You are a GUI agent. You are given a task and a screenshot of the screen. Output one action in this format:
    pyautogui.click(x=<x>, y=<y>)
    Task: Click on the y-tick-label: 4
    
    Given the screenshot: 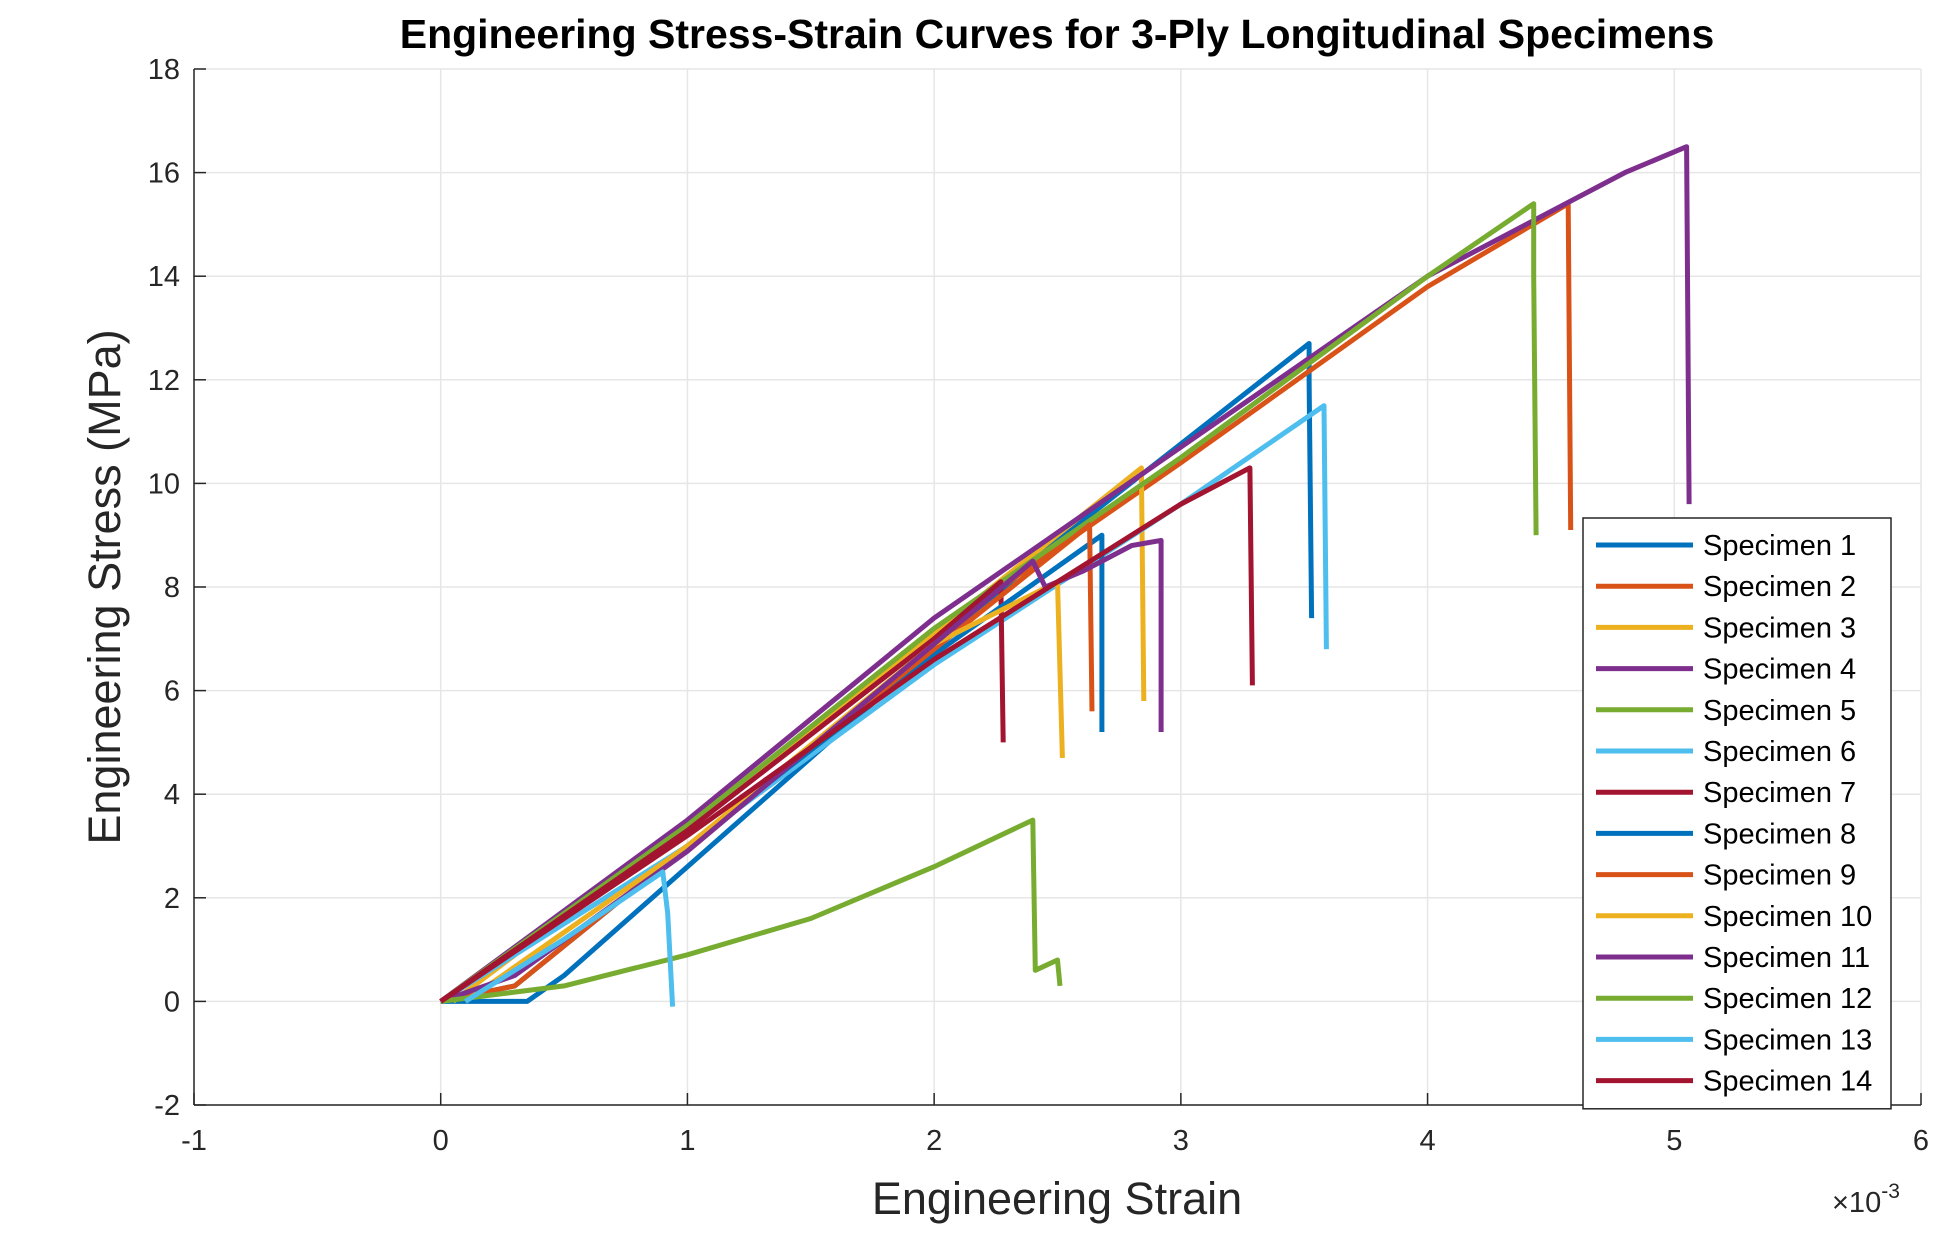 What is the action you would take?
    pyautogui.click(x=172, y=795)
    